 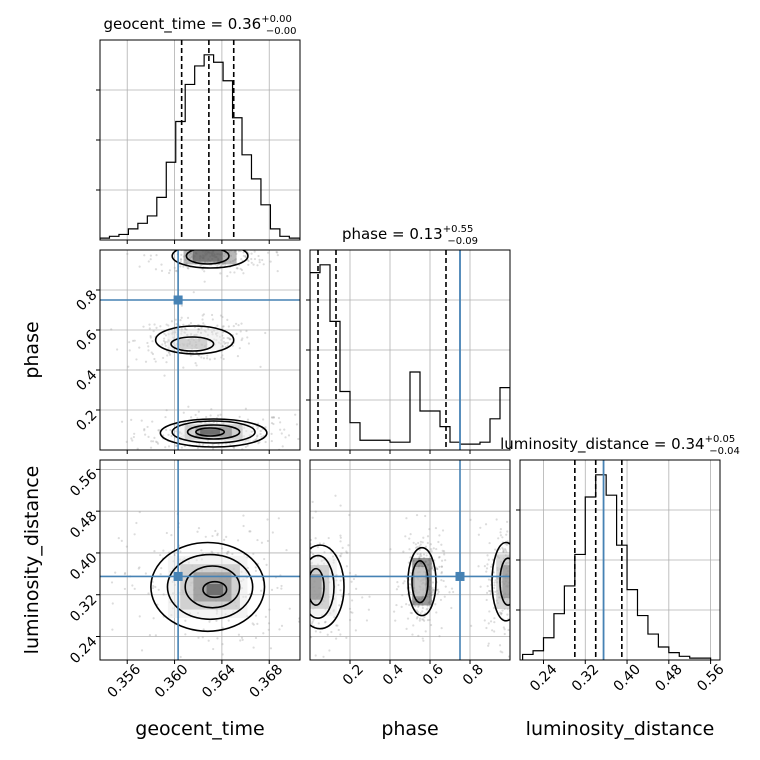 I want to click on x-tick-label-phase: 0.4, so click(x=393, y=674).